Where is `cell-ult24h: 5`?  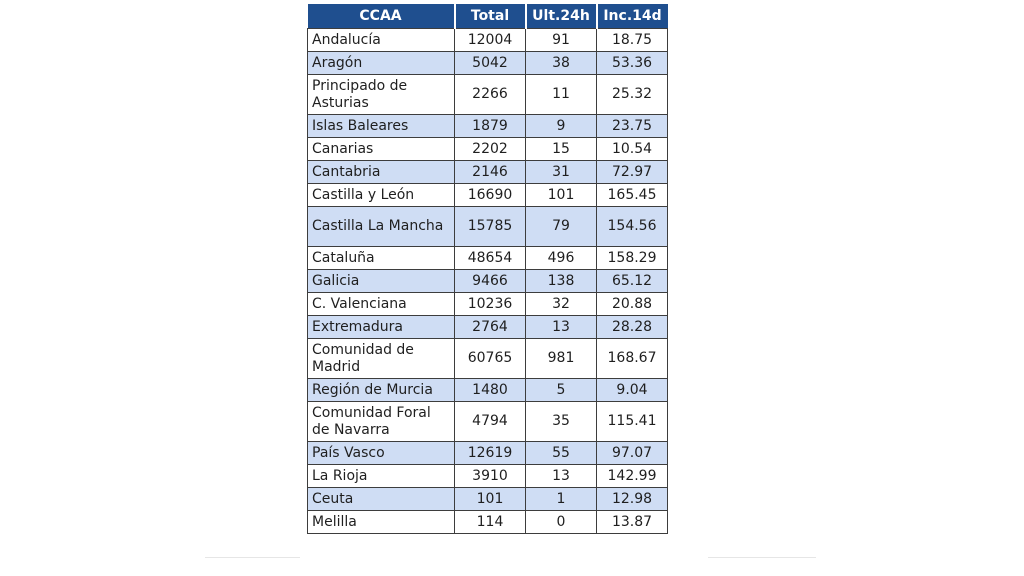 cell-ult24h: 5 is located at coordinates (561, 390).